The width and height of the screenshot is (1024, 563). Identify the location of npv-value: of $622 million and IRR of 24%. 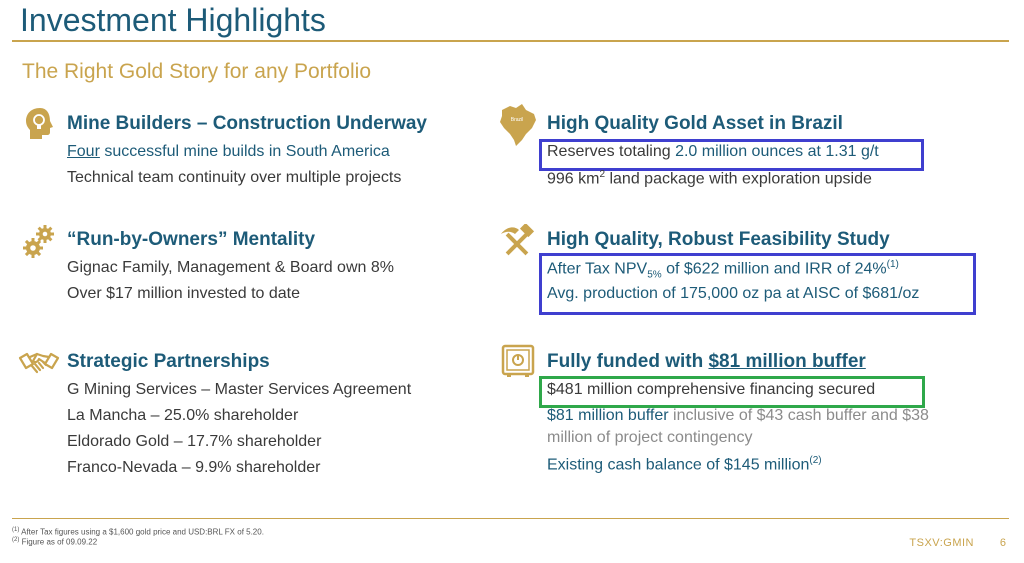
(774, 269).